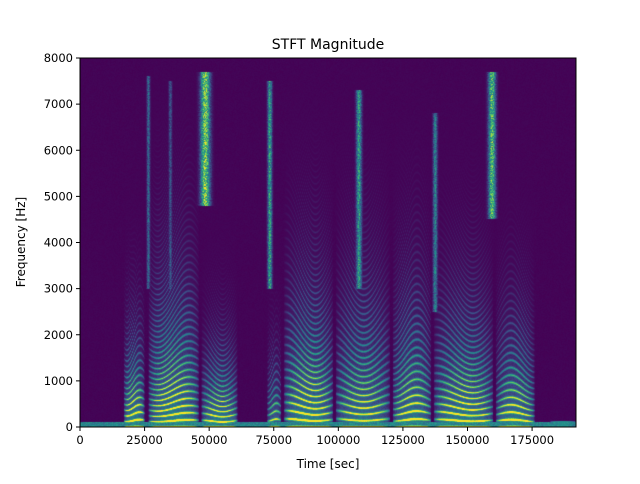 Image resolution: width=640 pixels, height=484 pixels. Describe the element at coordinates (58, 243) in the screenshot. I see `y-tick-label: 4000` at that location.